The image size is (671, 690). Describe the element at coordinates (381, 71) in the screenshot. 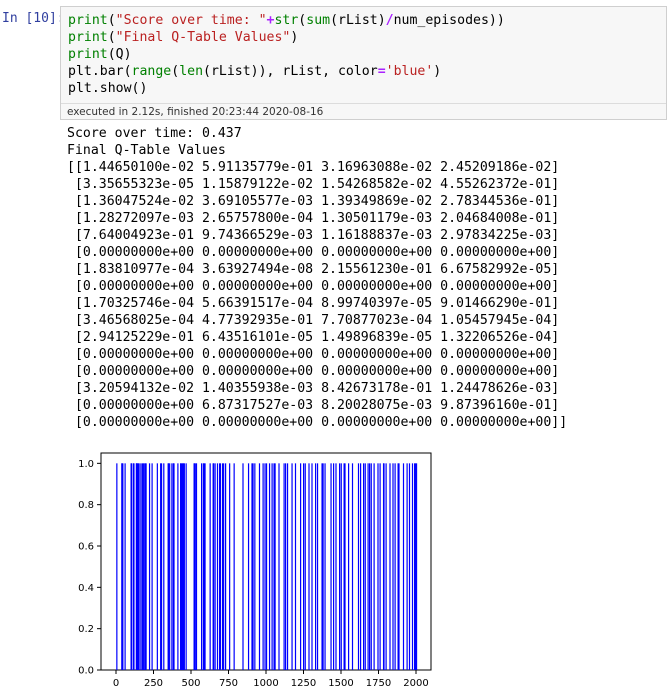

I see `code-token: =` at that location.